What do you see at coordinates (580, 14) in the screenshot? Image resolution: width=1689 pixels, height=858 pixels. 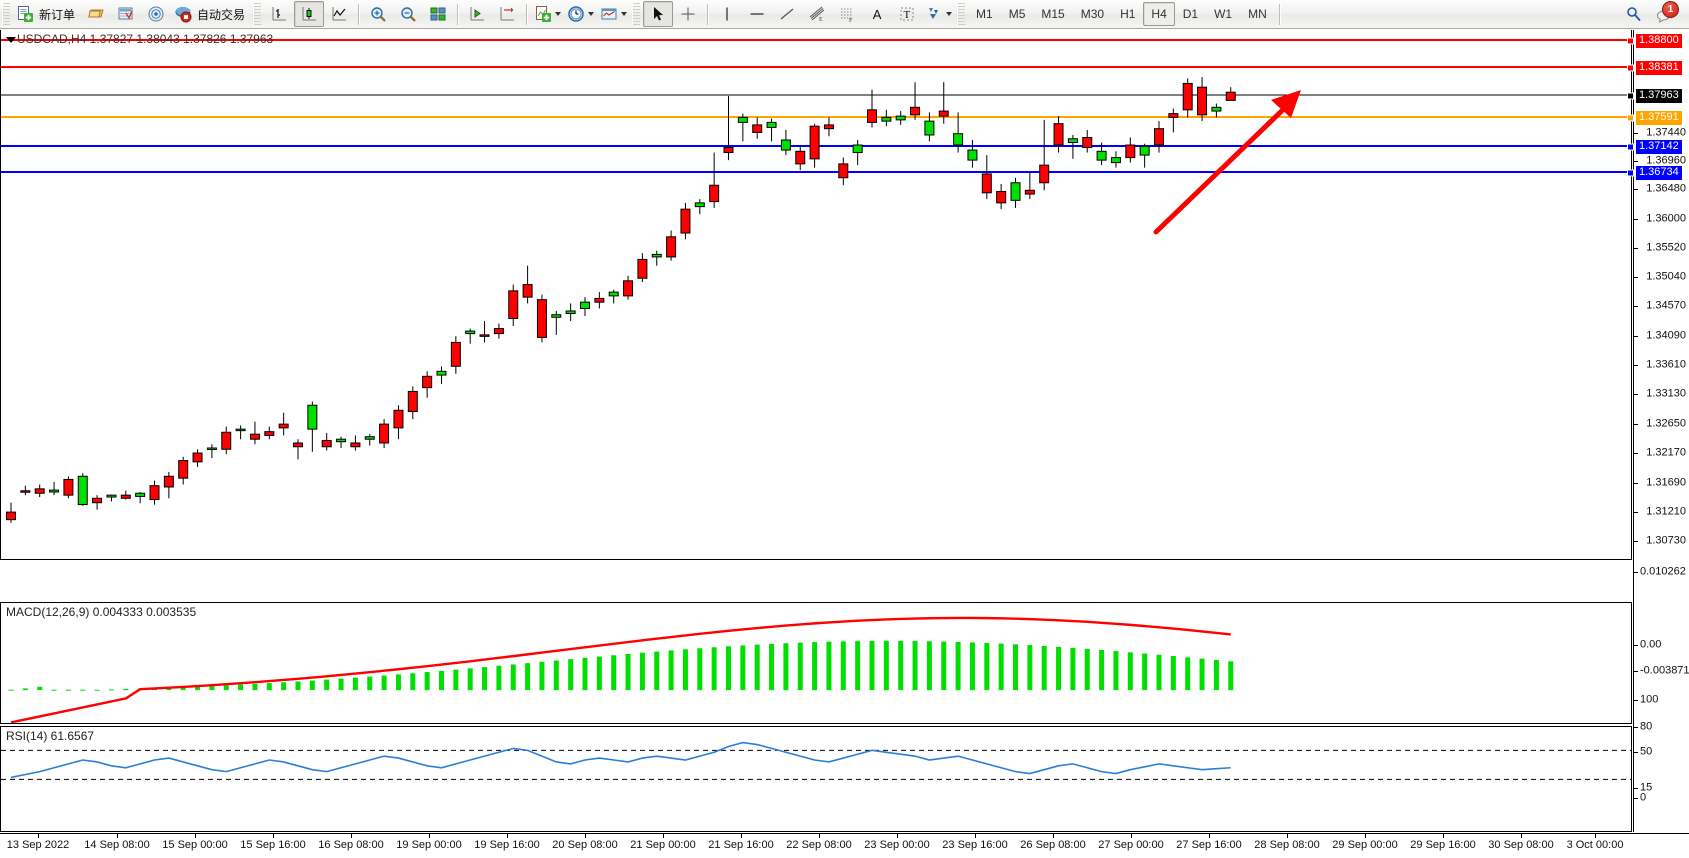 I see `periods-button` at bounding box center [580, 14].